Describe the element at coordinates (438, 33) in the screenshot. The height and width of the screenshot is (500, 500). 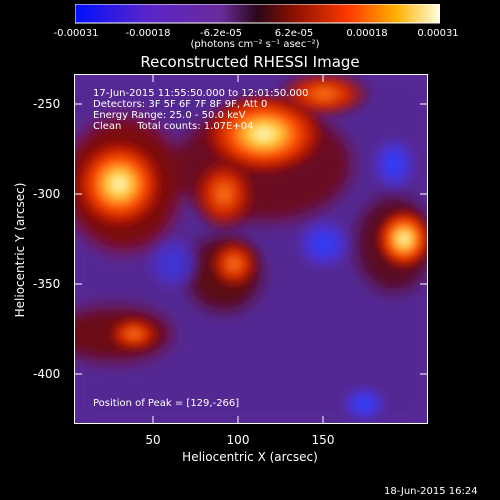
I see `colorbar-tick-5: 0.00031` at that location.